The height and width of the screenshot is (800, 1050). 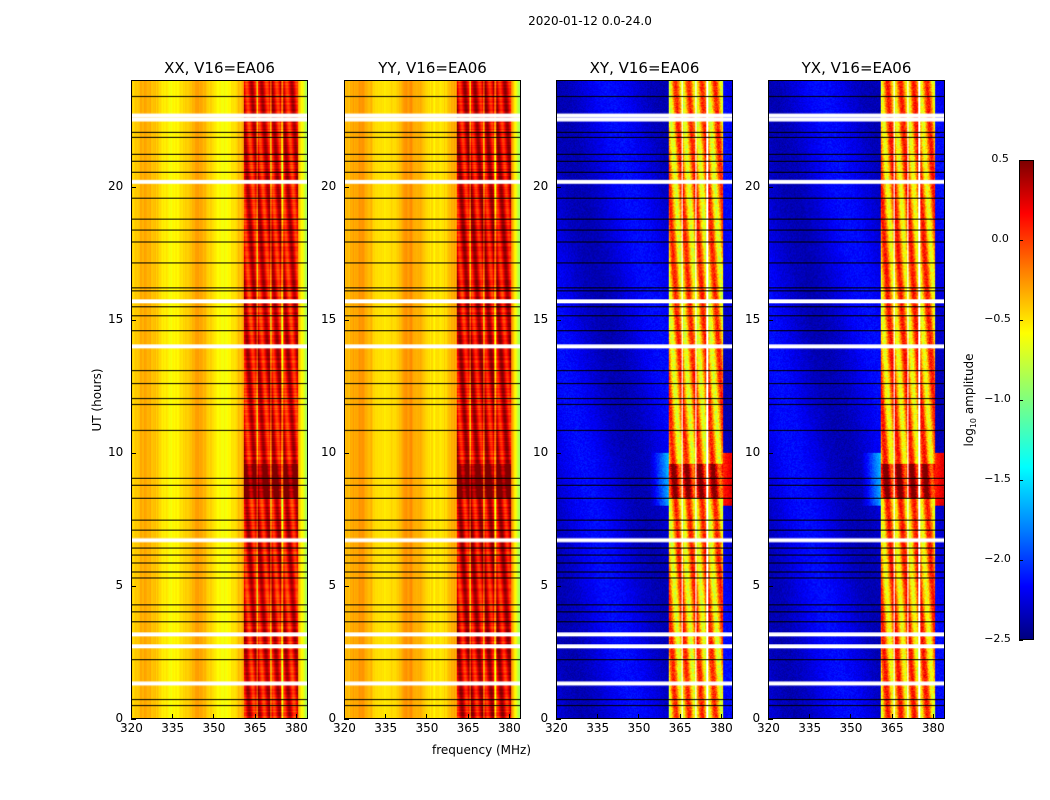 I want to click on panel-xy: XY, V16=EA06, so click(x=644, y=389).